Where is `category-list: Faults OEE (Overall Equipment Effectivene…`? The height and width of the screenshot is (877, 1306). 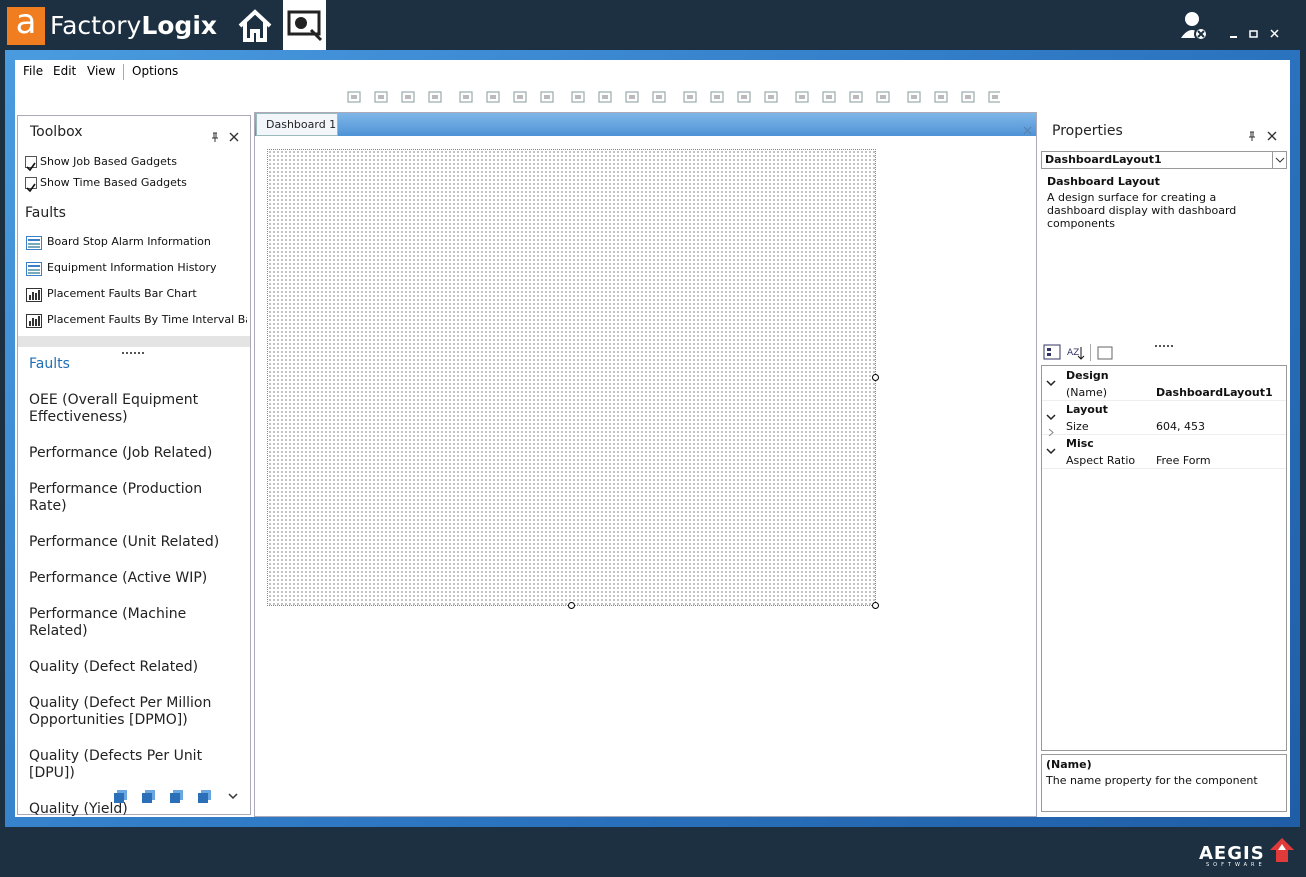
category-list: Faults OEE (Overall Equipment Effectivene… is located at coordinates (136, 587).